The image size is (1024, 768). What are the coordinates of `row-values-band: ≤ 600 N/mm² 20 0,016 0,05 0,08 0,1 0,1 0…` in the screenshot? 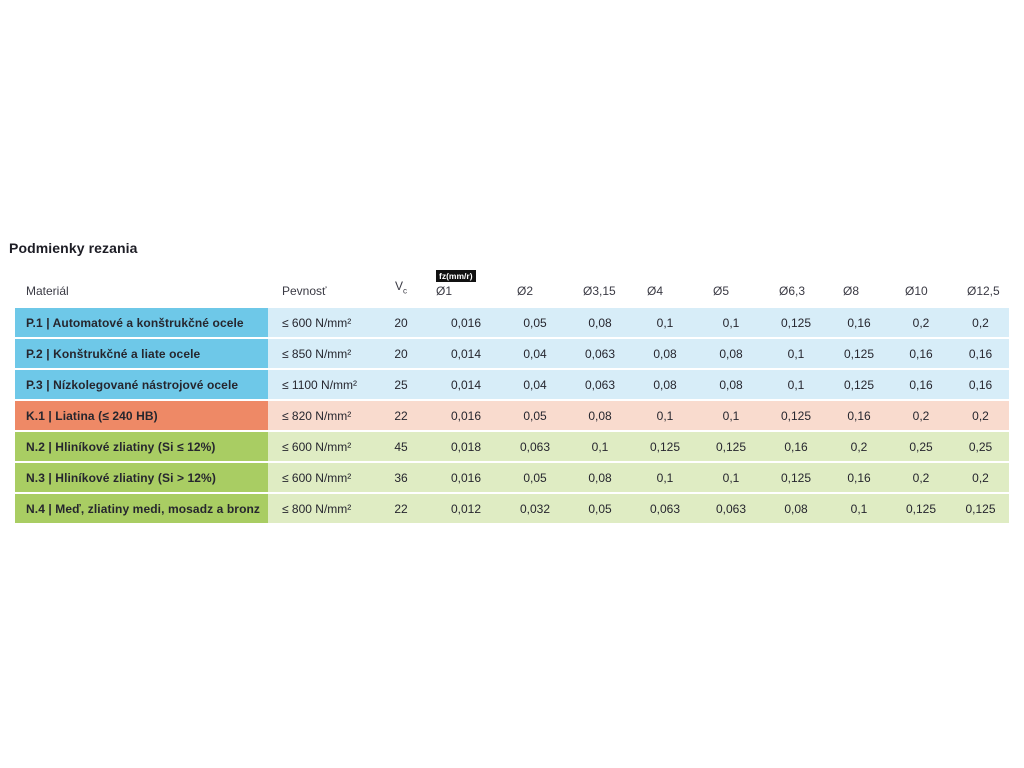 It's located at (638, 322).